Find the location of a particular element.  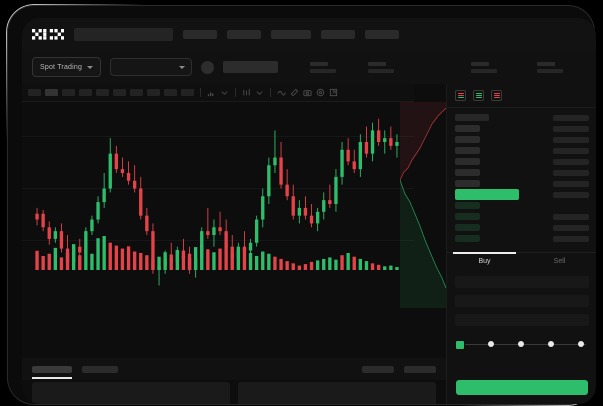

orders-panel-left is located at coordinates (131, 393).